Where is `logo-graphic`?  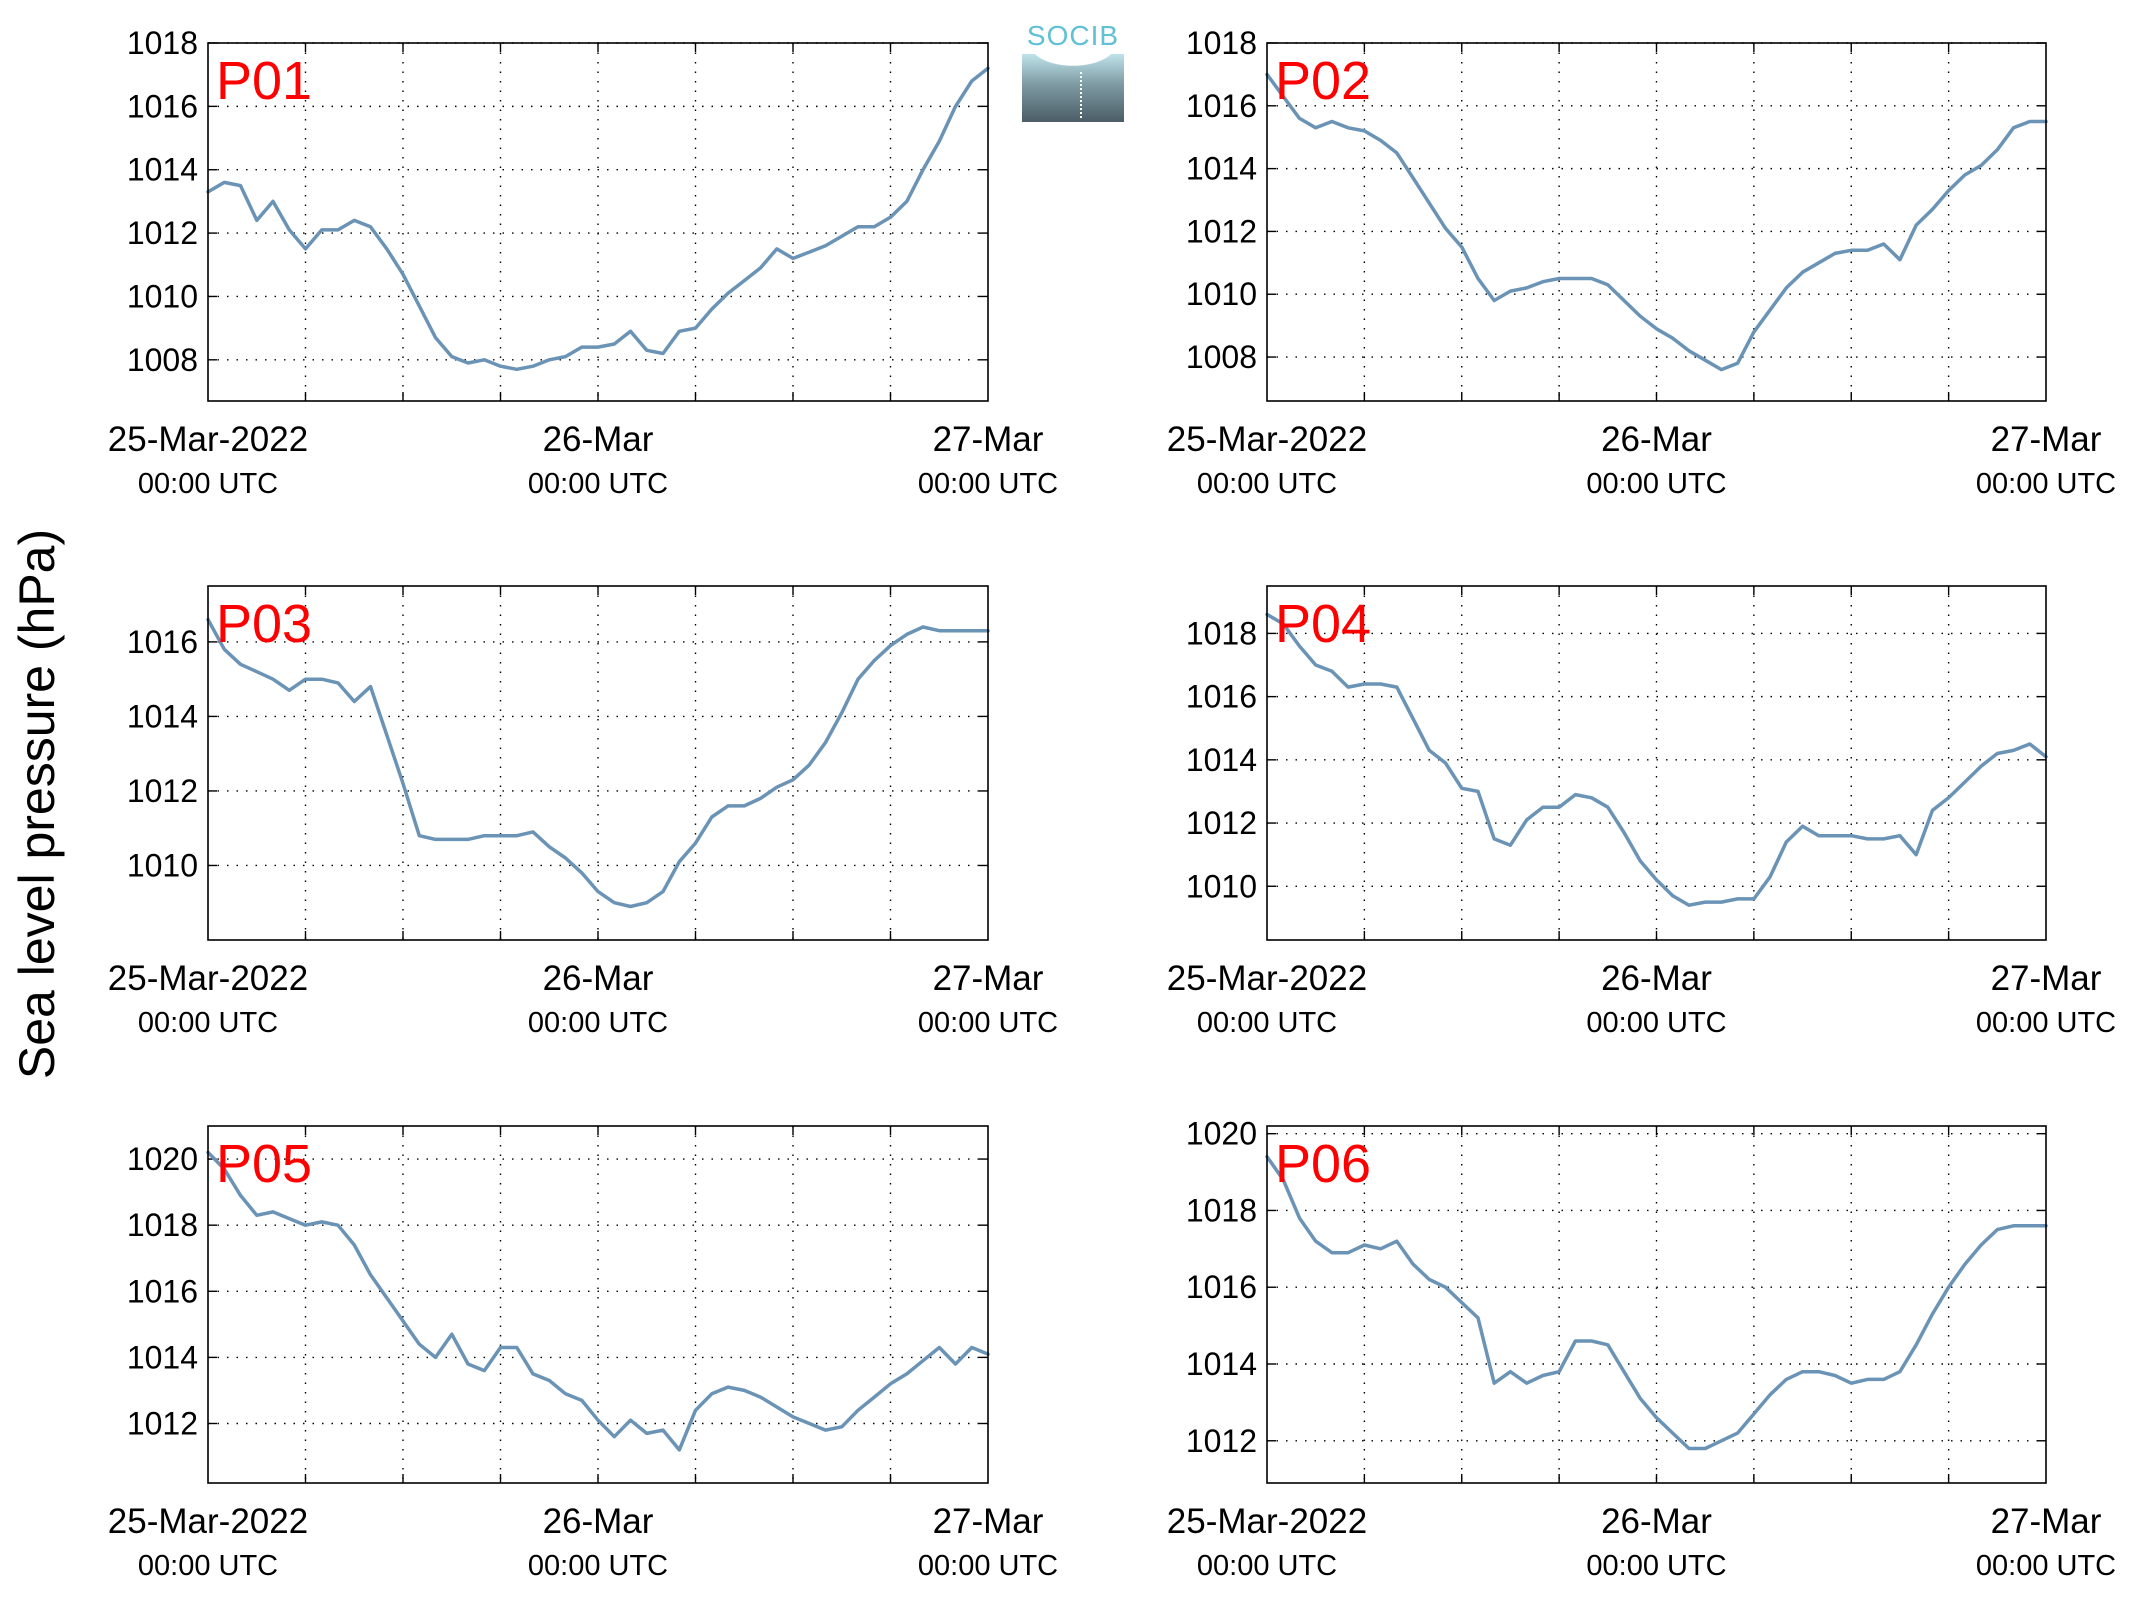 logo-graphic is located at coordinates (1073, 88).